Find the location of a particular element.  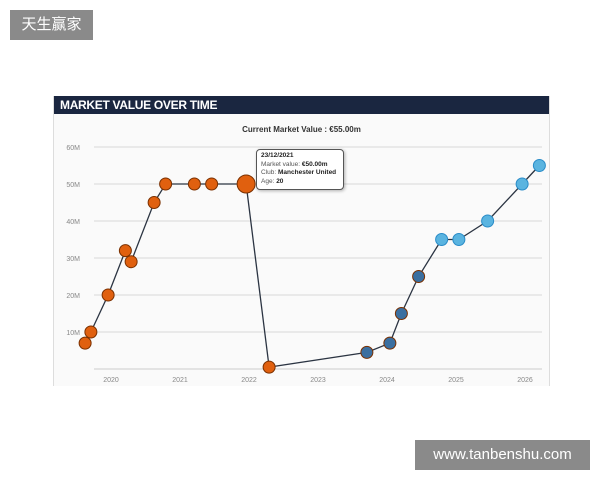

tooltip-age: 20 is located at coordinates (280, 181).